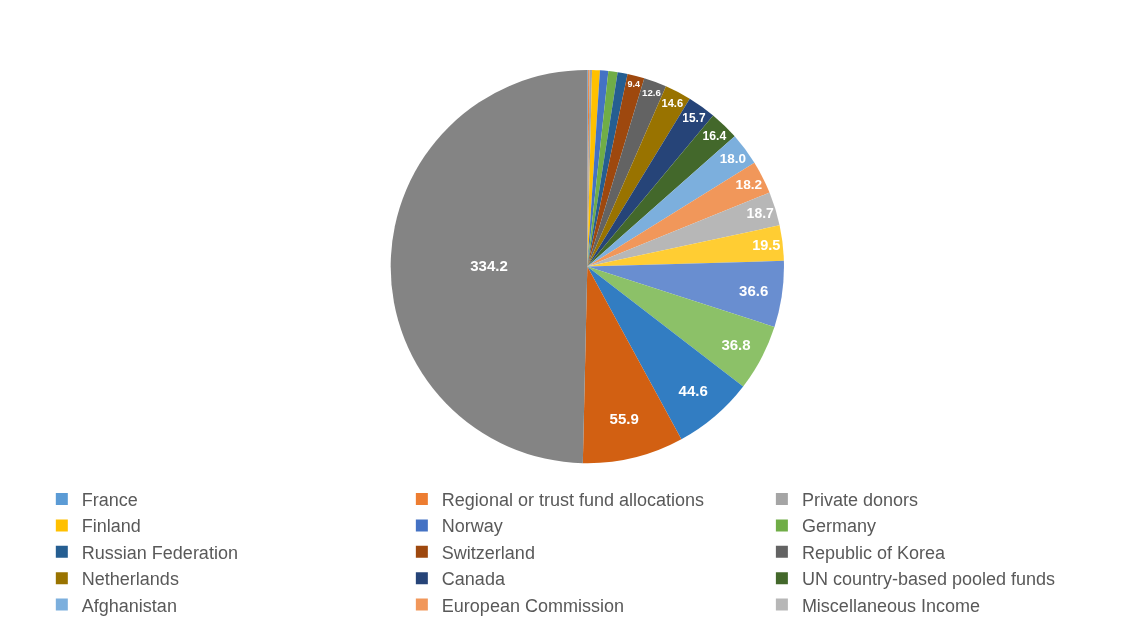  What do you see at coordinates (890, 605) in the screenshot?
I see `legend-label: Miscellaneous Income` at bounding box center [890, 605].